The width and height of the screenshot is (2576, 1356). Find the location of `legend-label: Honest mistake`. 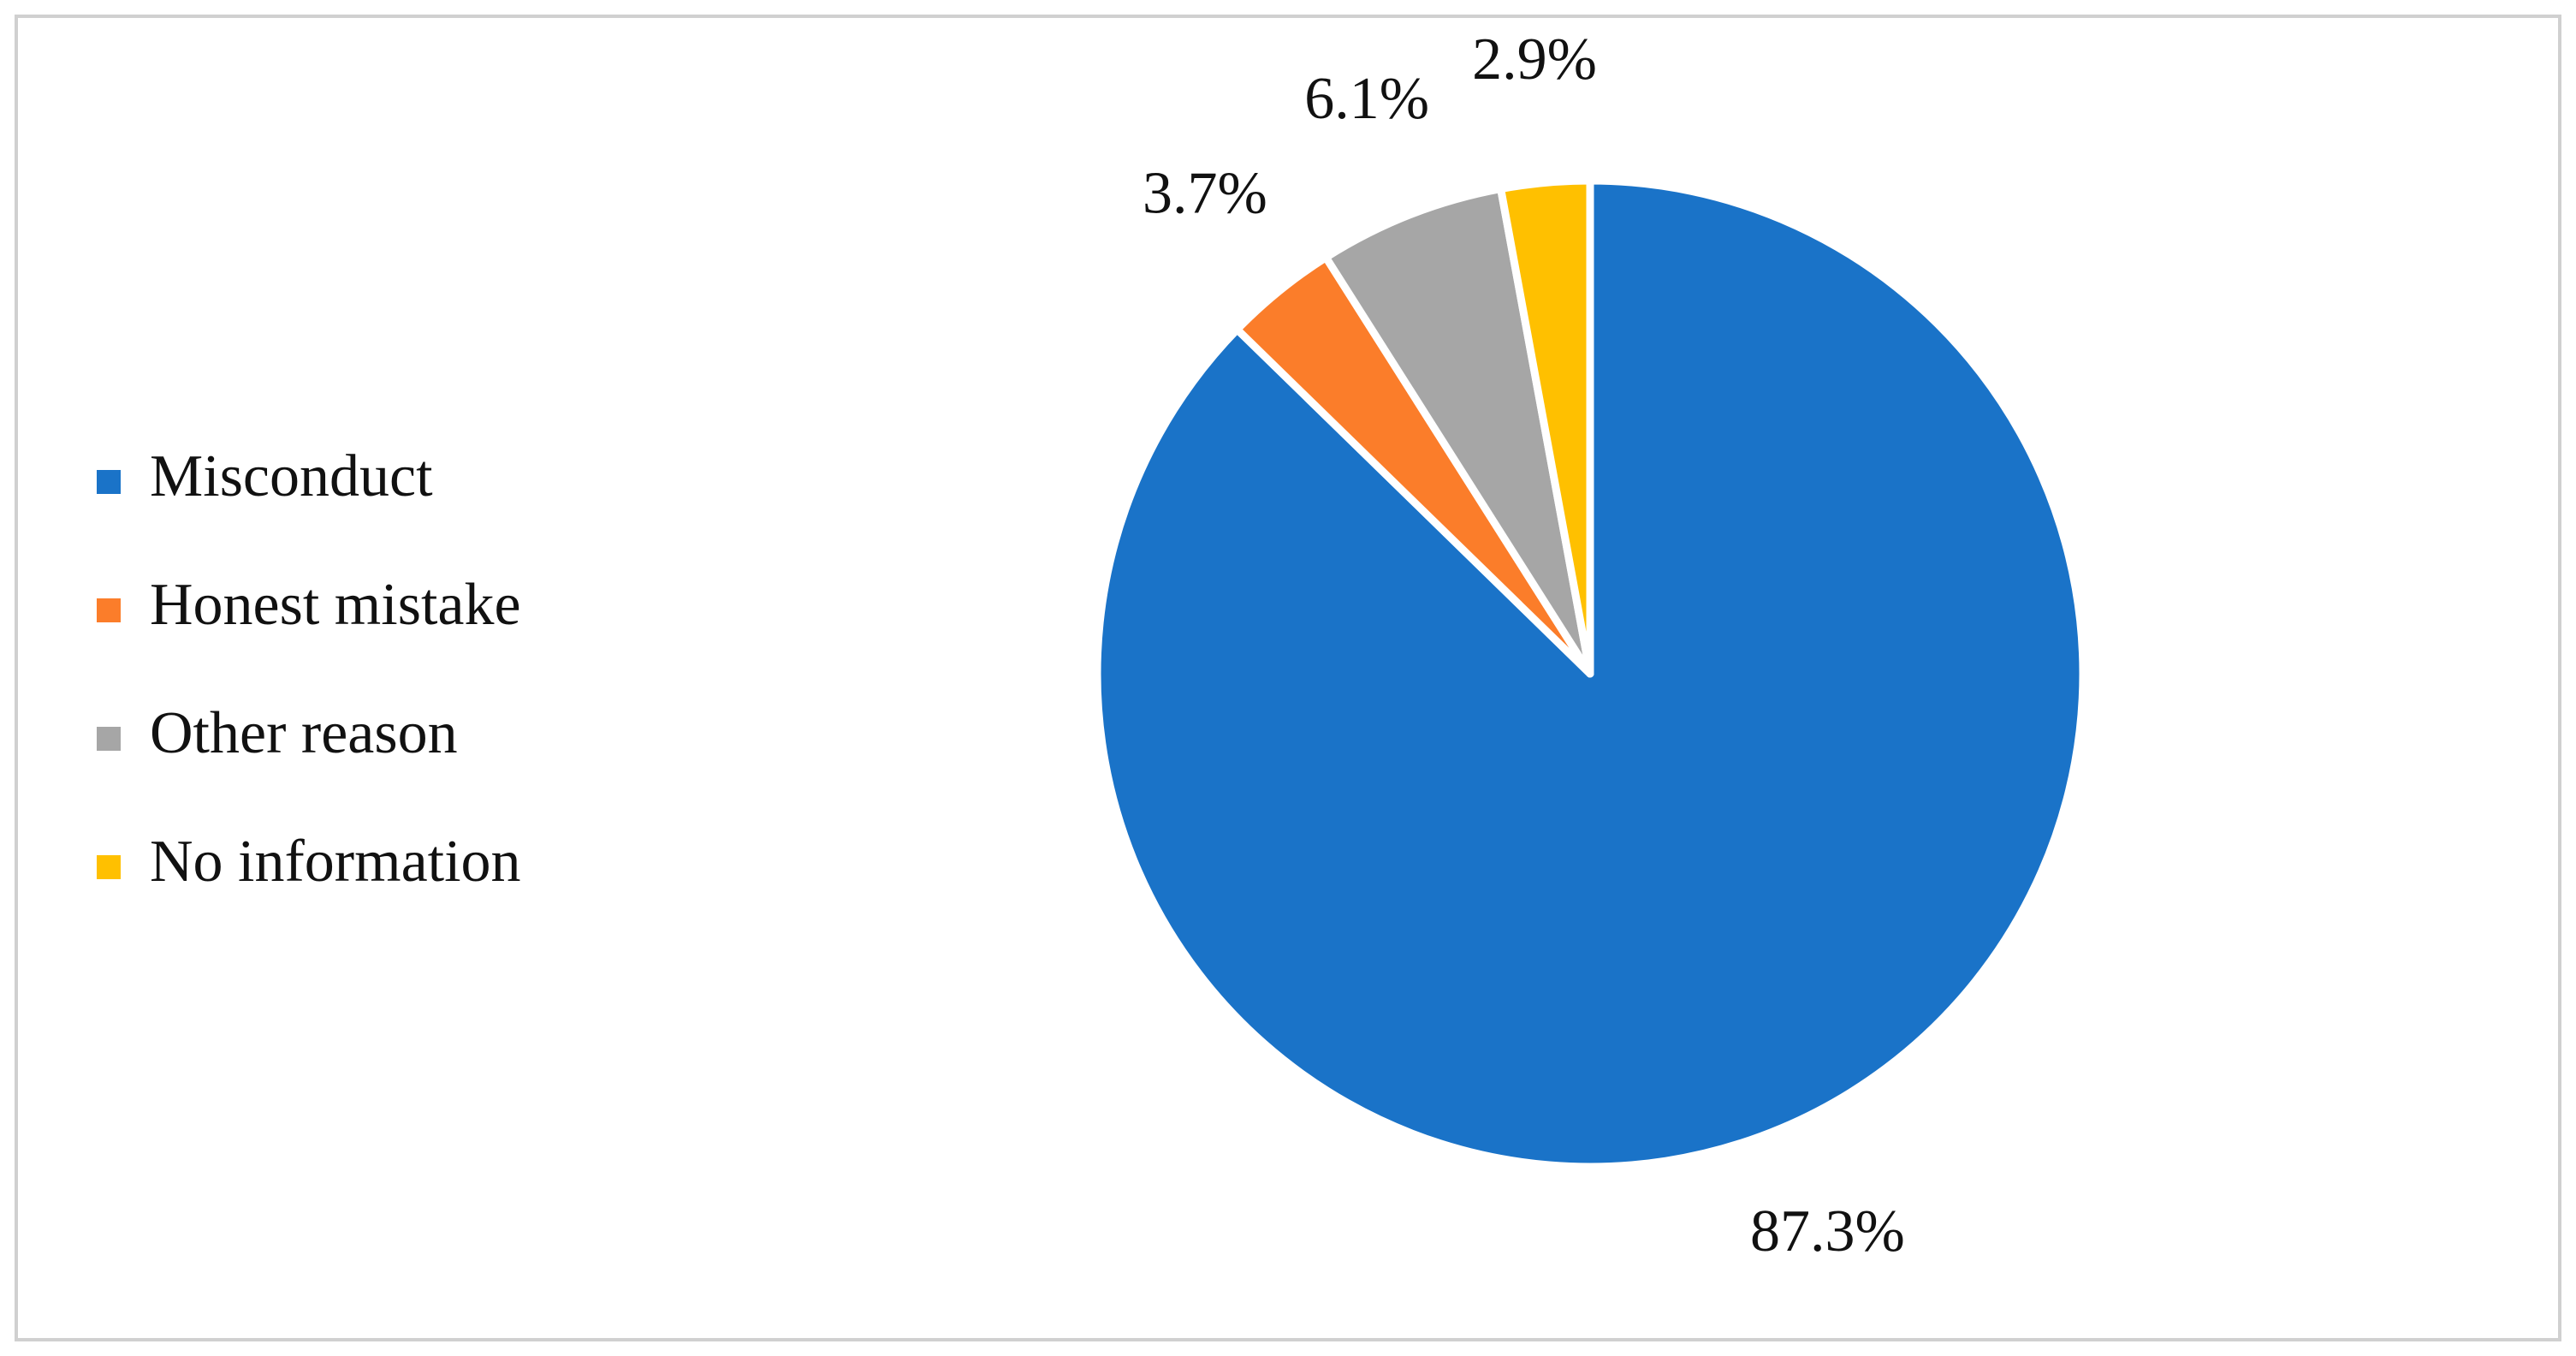

legend-label: Honest mistake is located at coordinates (335, 605).